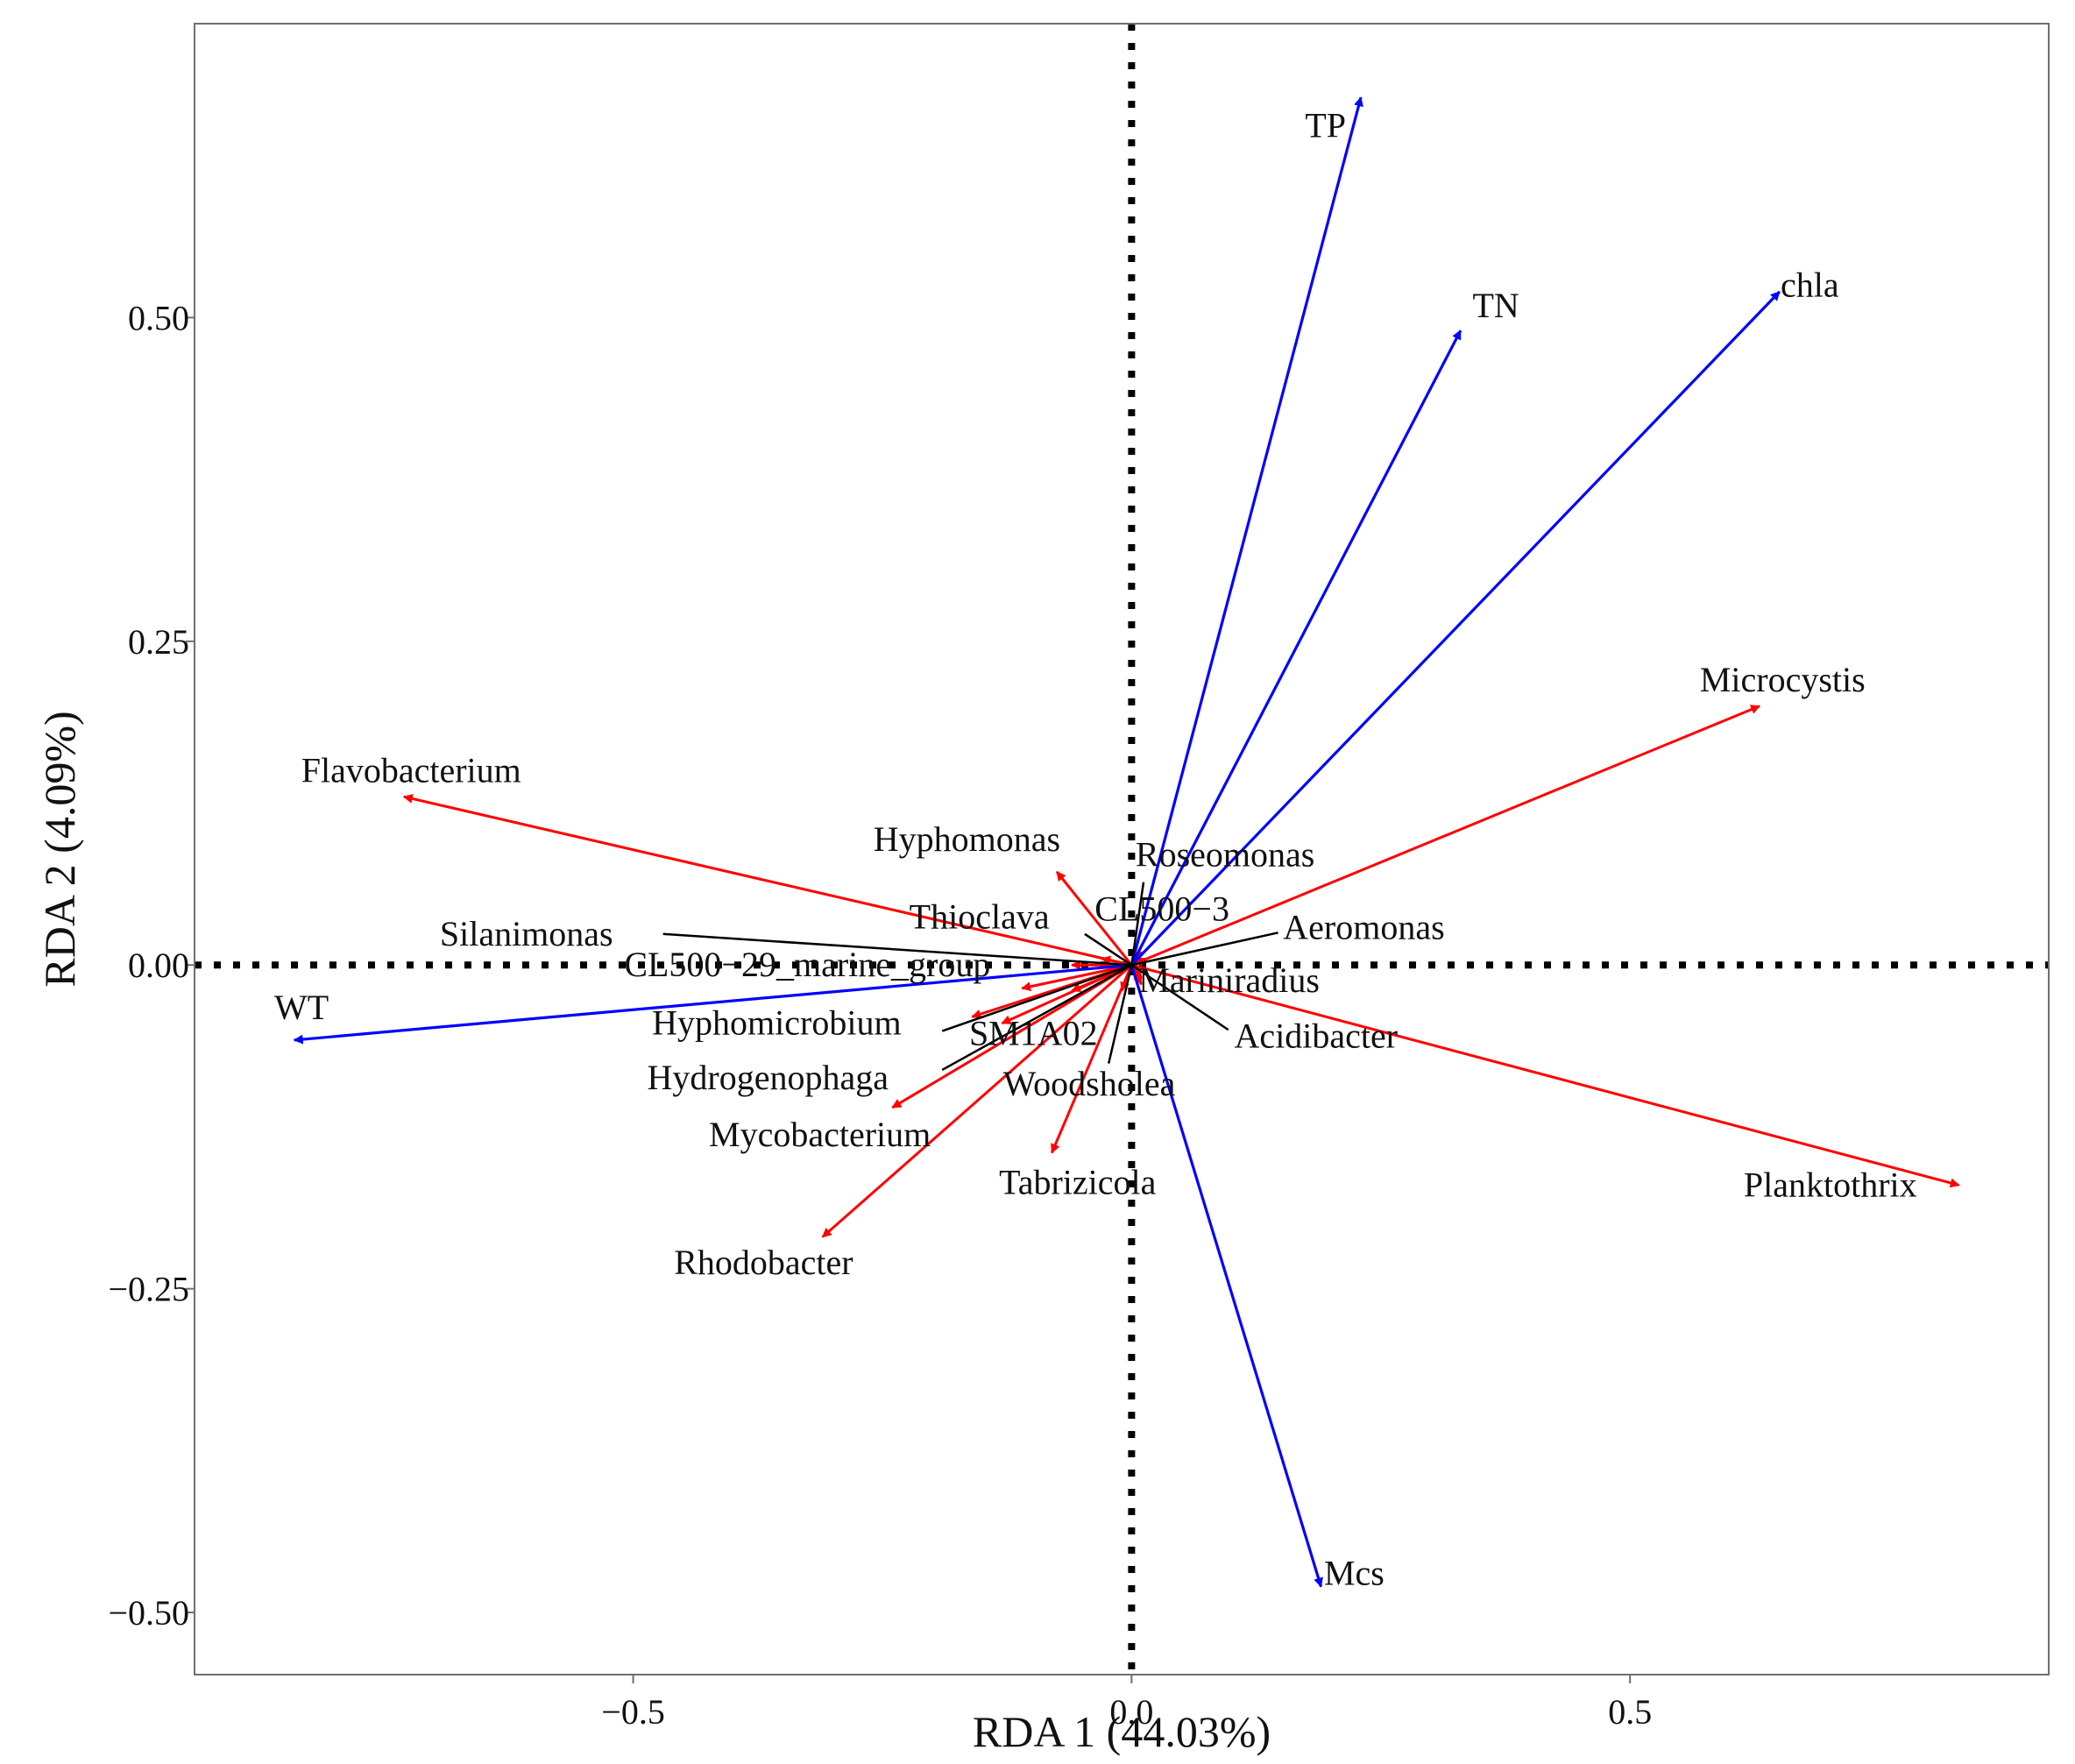  I want to click on y-tick-label: 0.00, so click(158, 966).